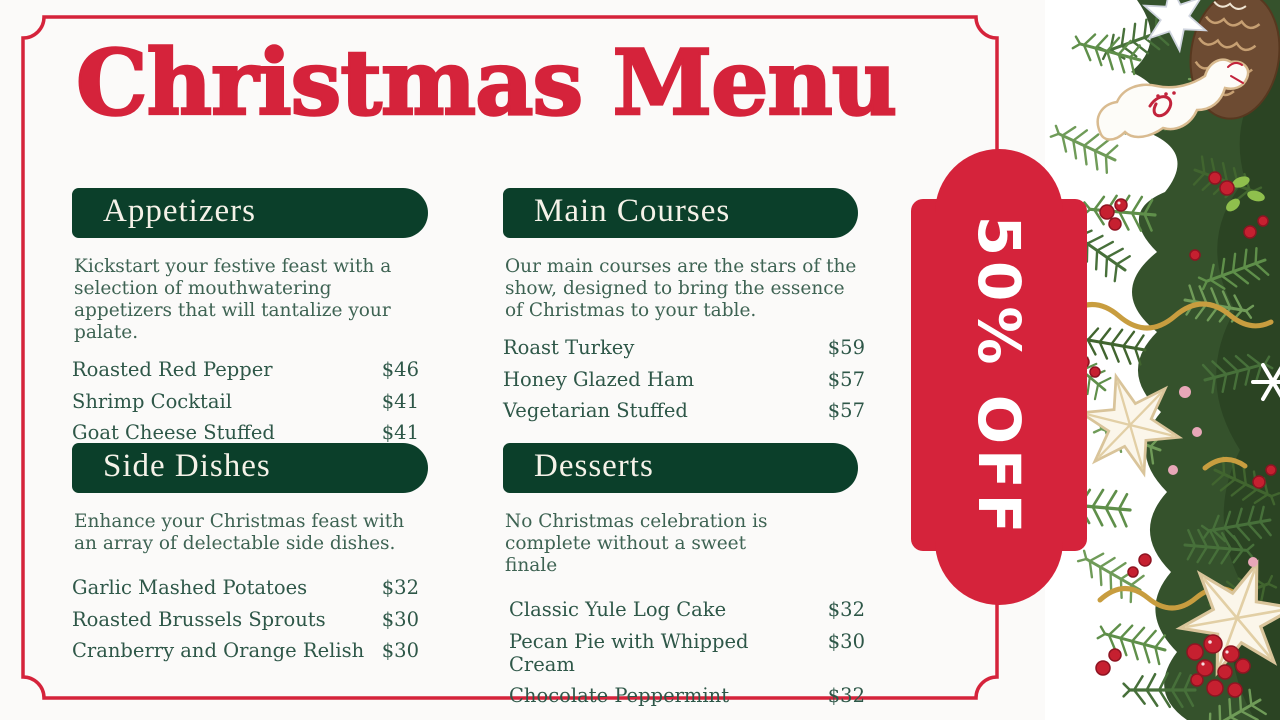 The width and height of the screenshot is (1280, 720). Describe the element at coordinates (999, 377) in the screenshot. I see `discount-badge-label: 50% OFF` at that location.